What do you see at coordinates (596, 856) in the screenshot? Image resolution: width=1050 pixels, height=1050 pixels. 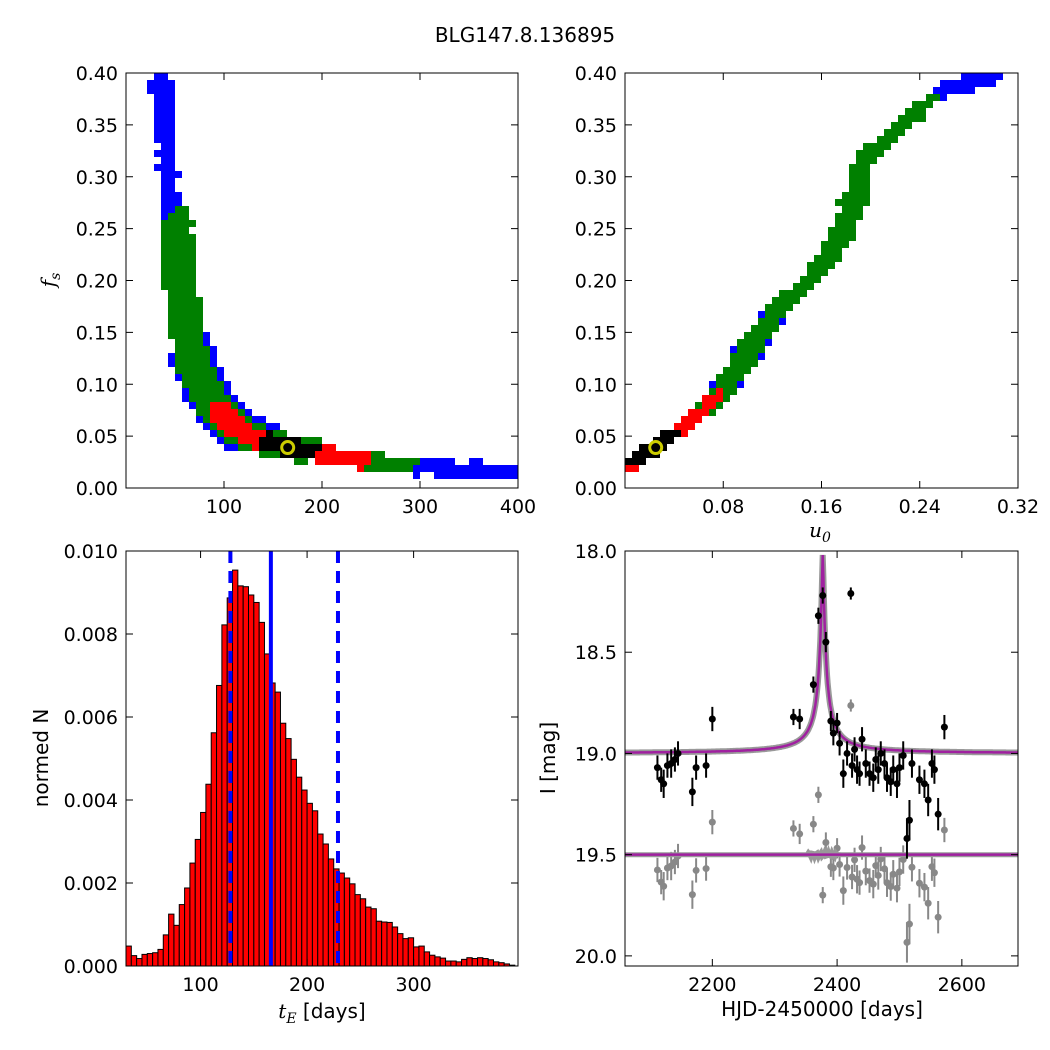 I see `lightcurve-ytick-label: 19.5` at bounding box center [596, 856].